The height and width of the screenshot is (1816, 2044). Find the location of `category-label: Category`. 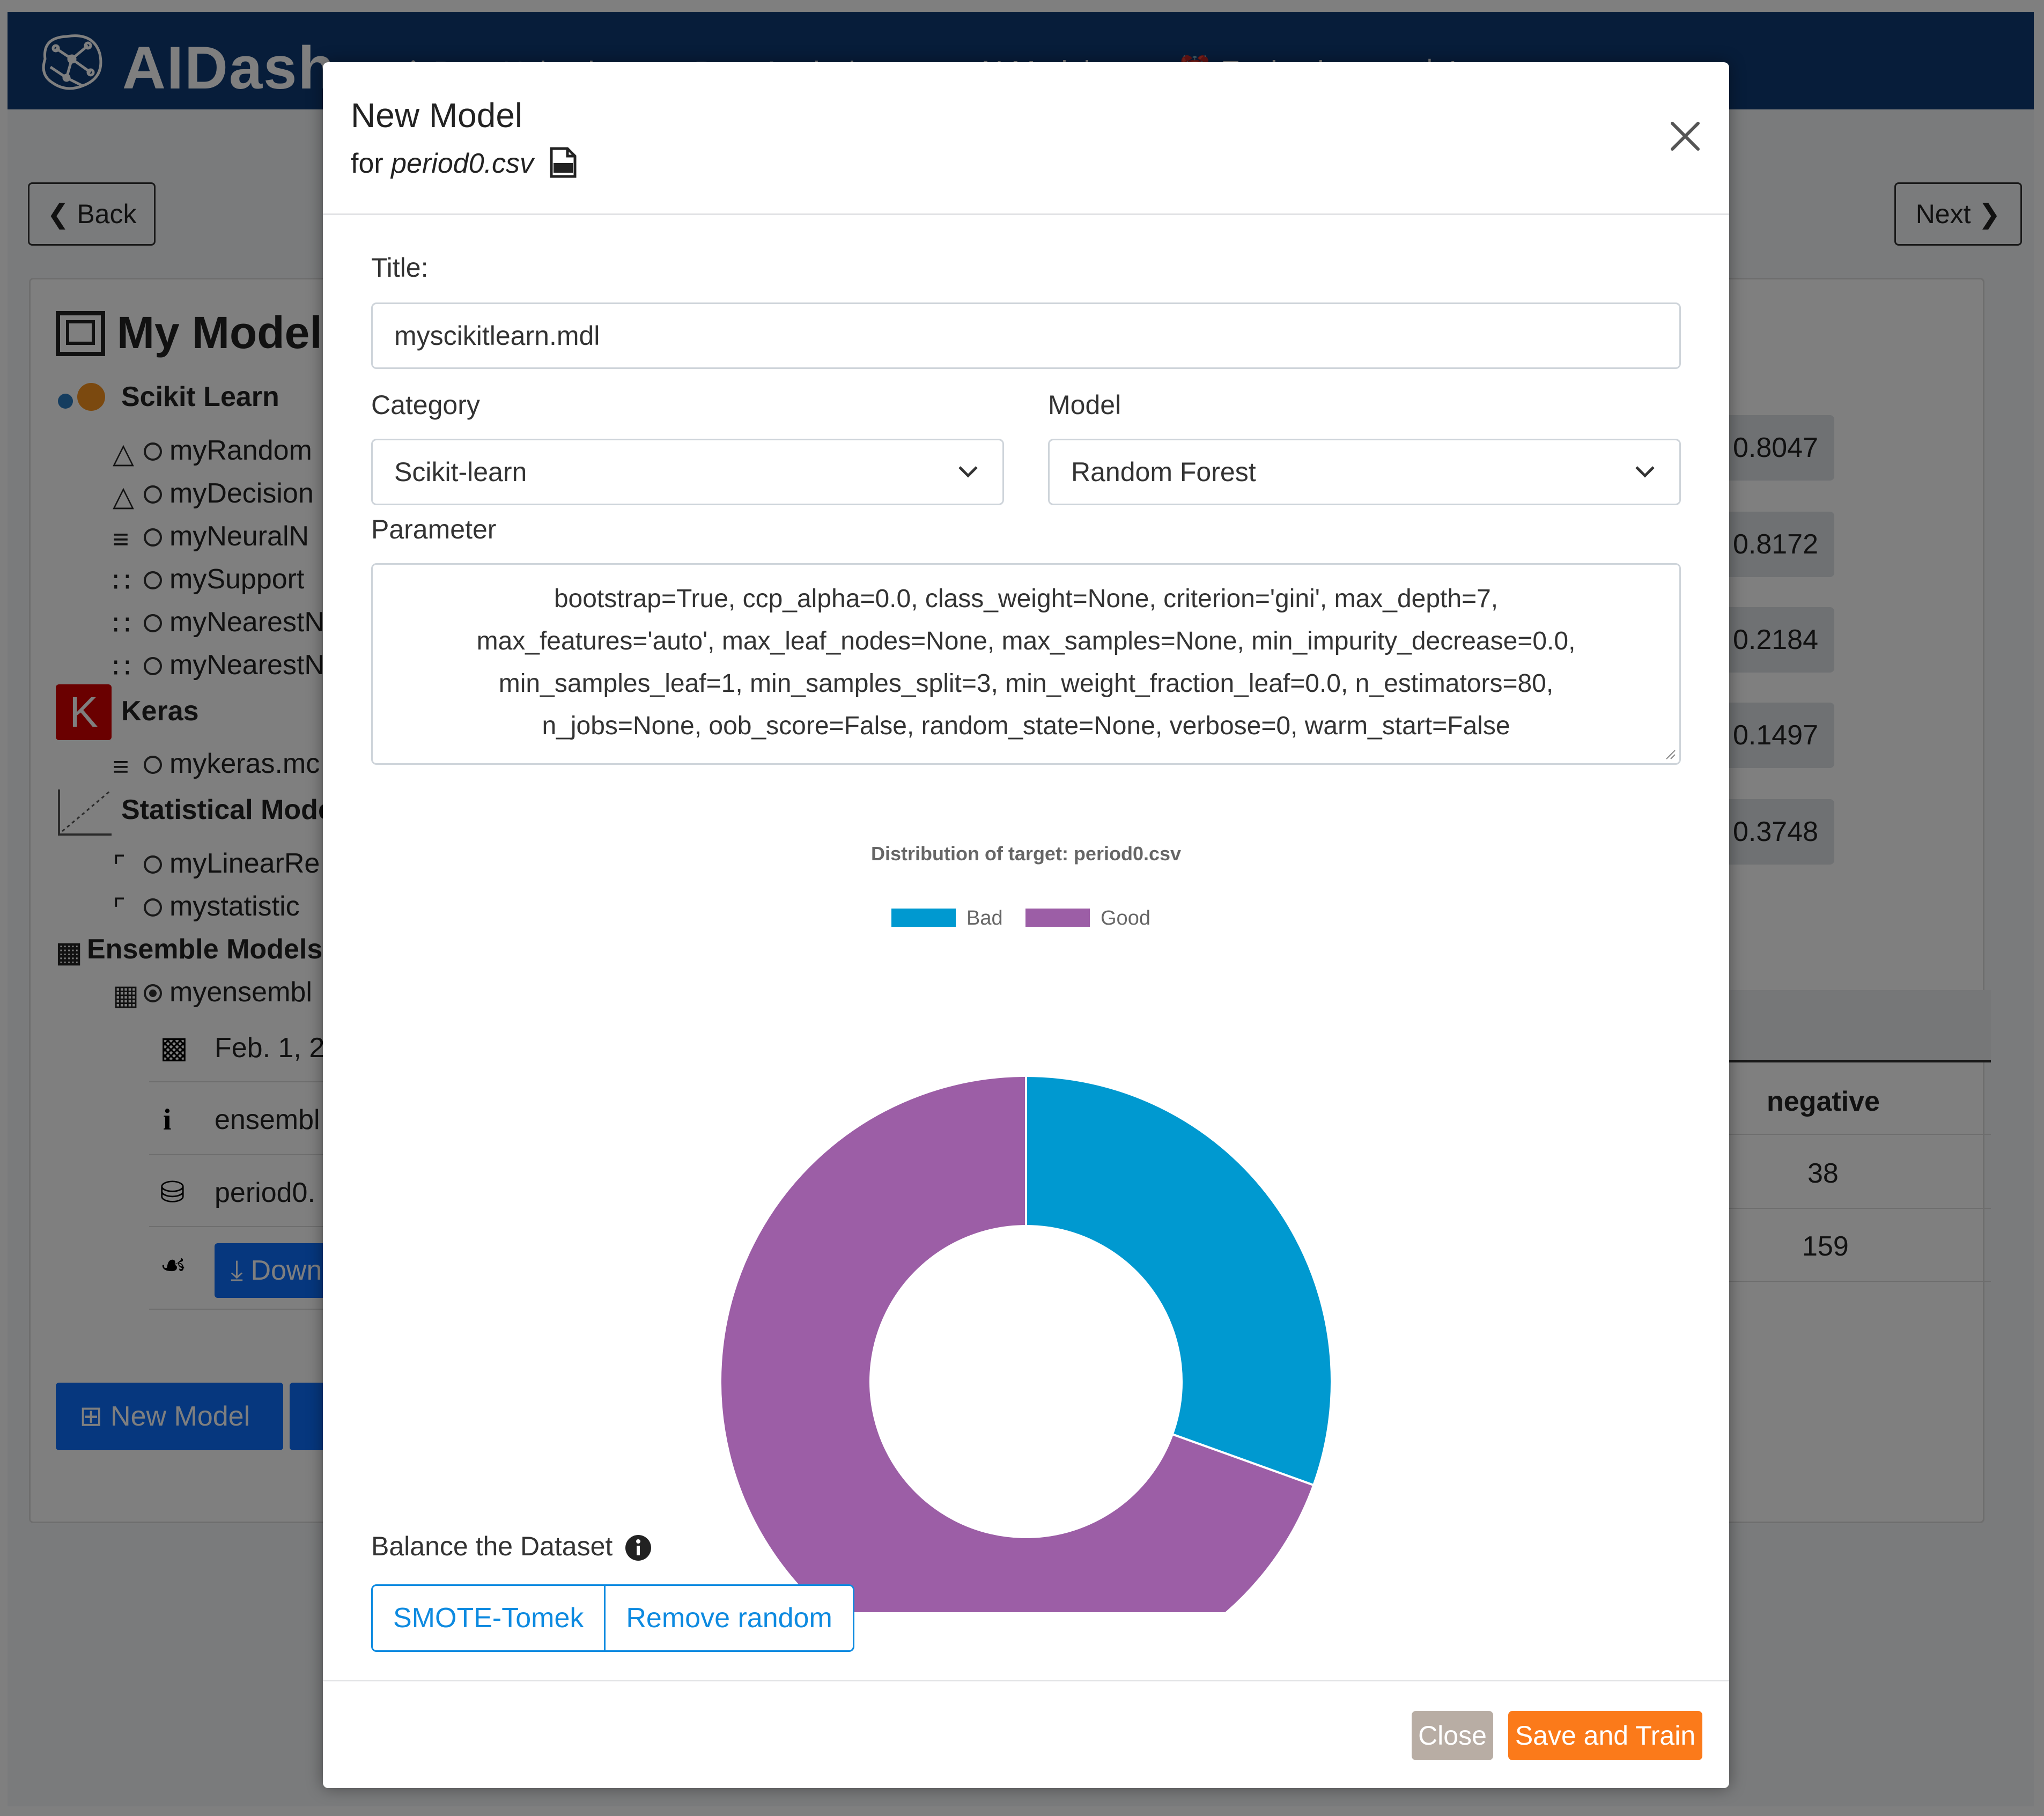

category-label: Category is located at coordinates (425, 405).